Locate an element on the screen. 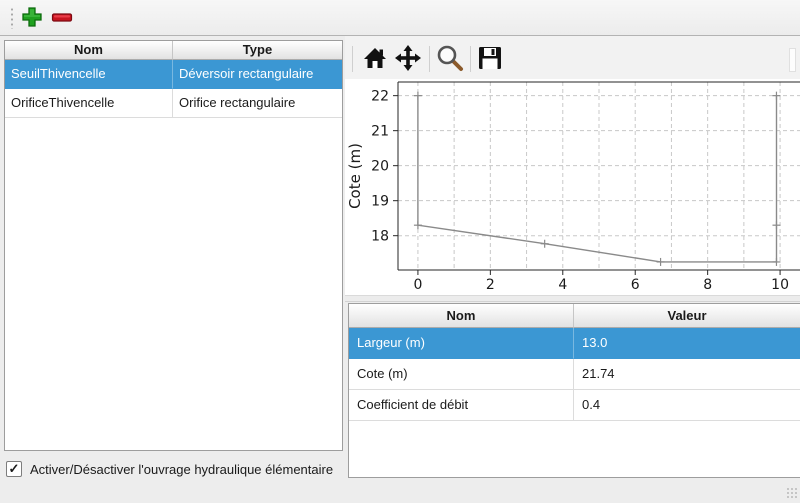 The image size is (800, 503). svg-text: 10 is located at coordinates (780, 285).